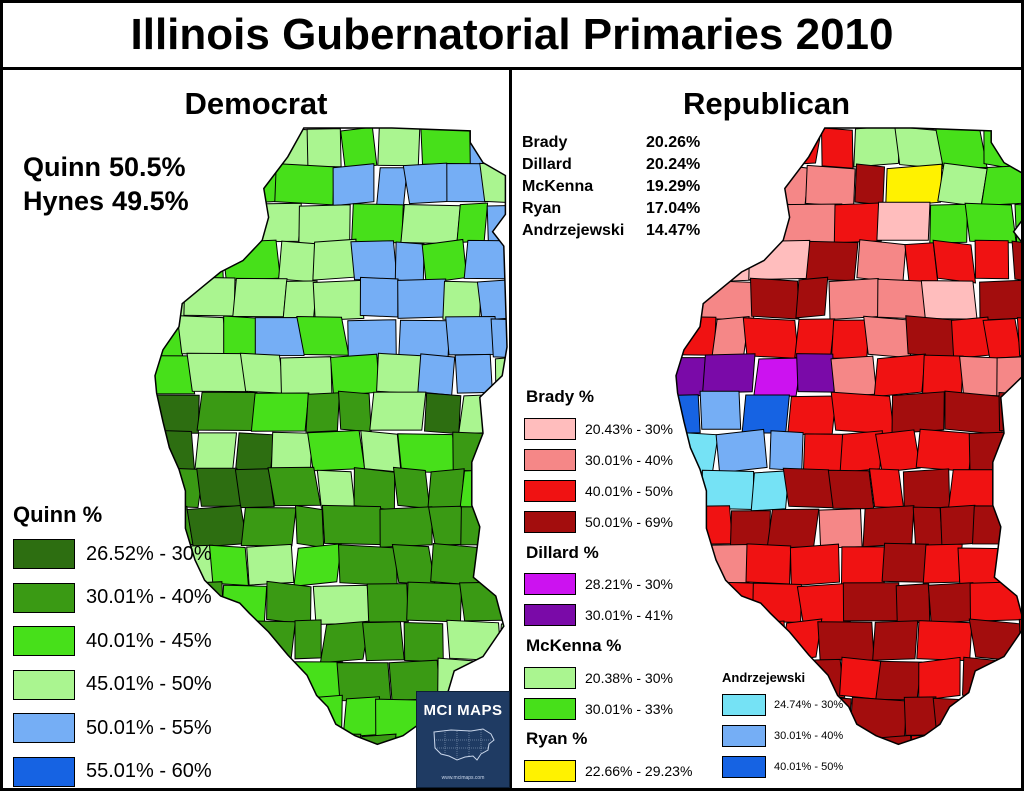 This screenshot has height=791, width=1024. I want to click on candidate-name: Brady, so click(545, 142).